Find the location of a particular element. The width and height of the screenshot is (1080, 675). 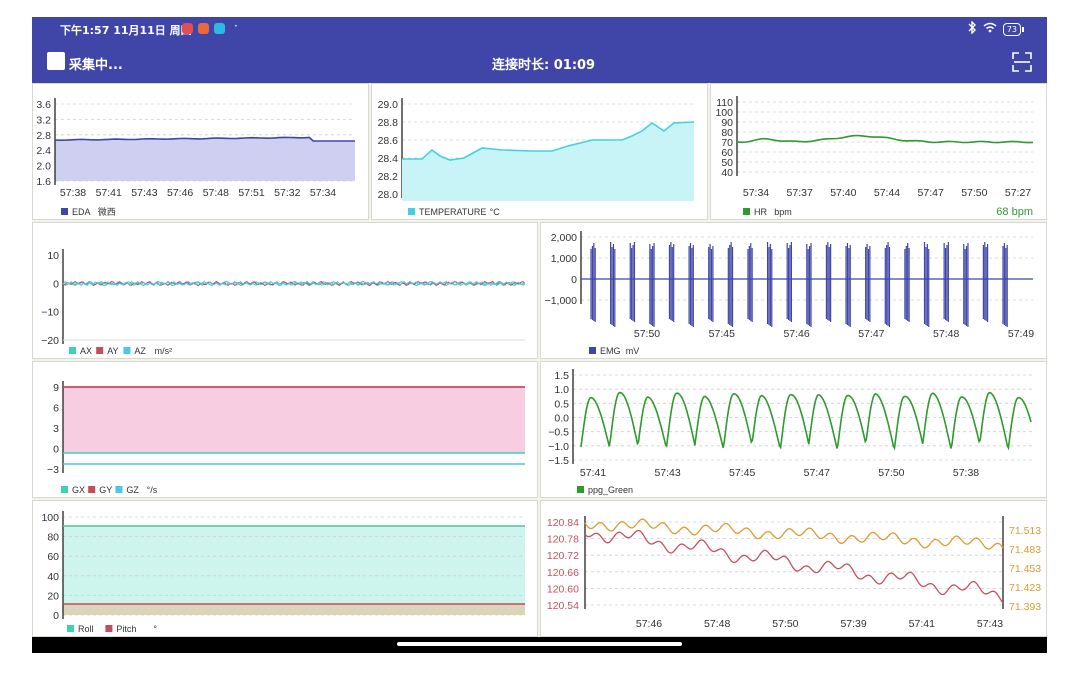

x-tick-label: 57:43 is located at coordinates (144, 193).